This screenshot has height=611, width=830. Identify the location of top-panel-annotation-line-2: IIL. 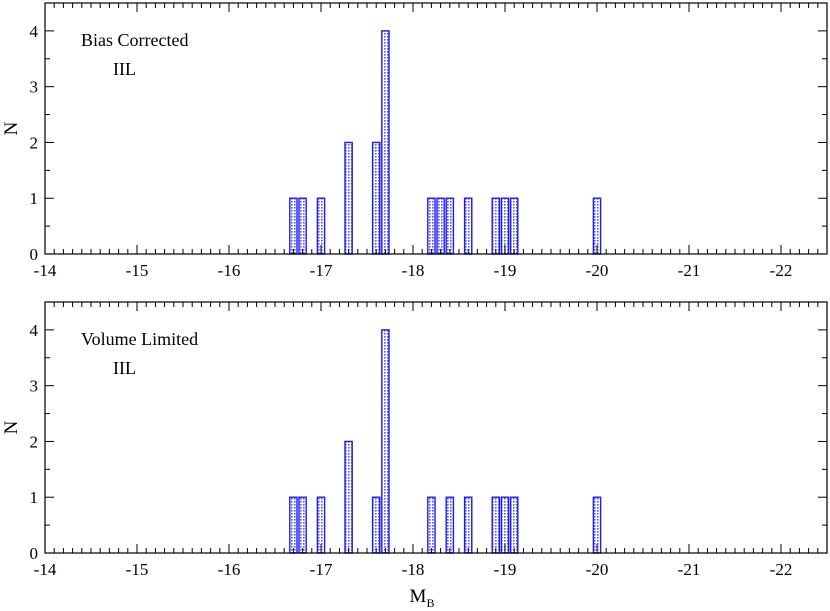
(124, 69).